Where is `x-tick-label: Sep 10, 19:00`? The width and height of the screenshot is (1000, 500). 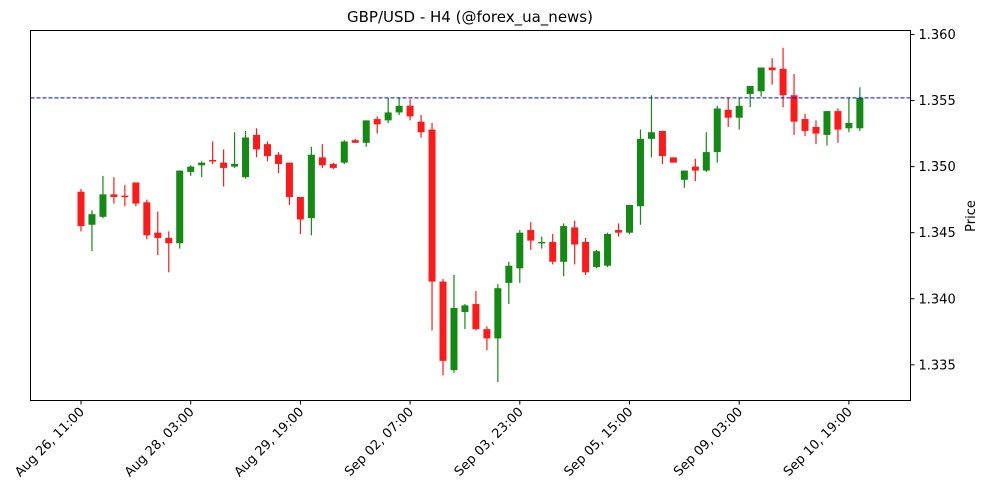
x-tick-label: Sep 10, 19:00 is located at coordinates (818, 442).